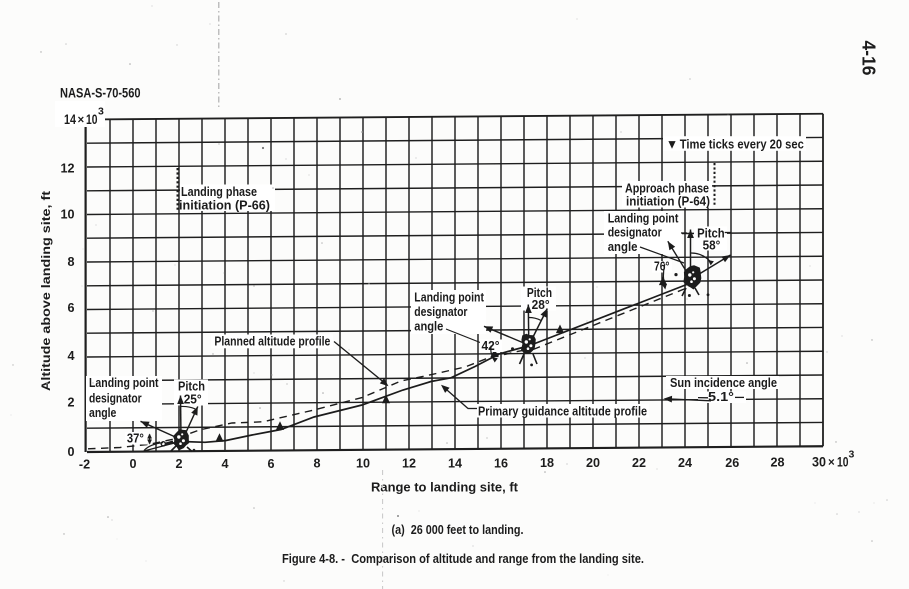 The height and width of the screenshot is (589, 909). I want to click on svg-text: 28, so click(777, 463).